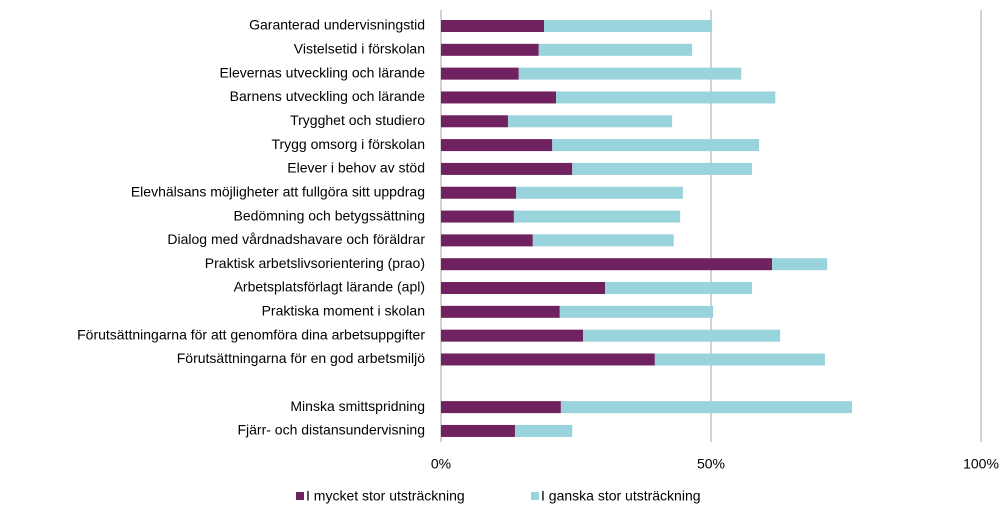 Image resolution: width=1006 pixels, height=508 pixels. Describe the element at coordinates (301, 358) in the screenshot. I see `y-tick-label: Förutsättningarna för en god arbetsmiljö` at that location.